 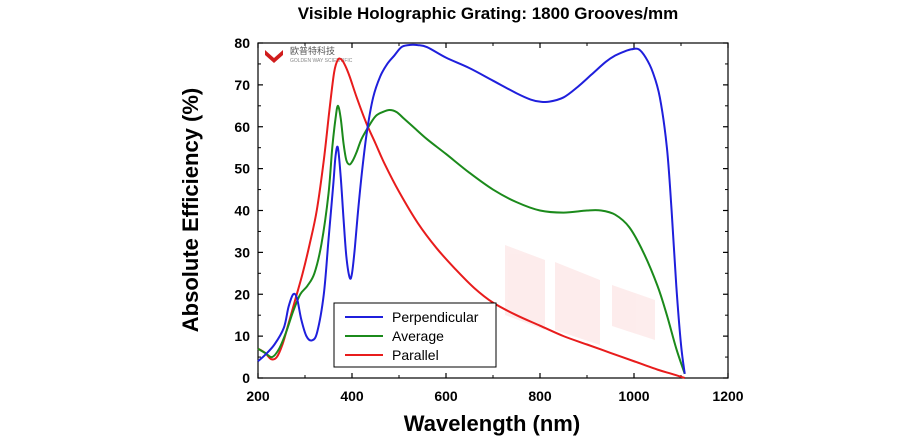 What do you see at coordinates (435, 317) in the screenshot?
I see `legend-label-perpendicular: Perpendicular` at bounding box center [435, 317].